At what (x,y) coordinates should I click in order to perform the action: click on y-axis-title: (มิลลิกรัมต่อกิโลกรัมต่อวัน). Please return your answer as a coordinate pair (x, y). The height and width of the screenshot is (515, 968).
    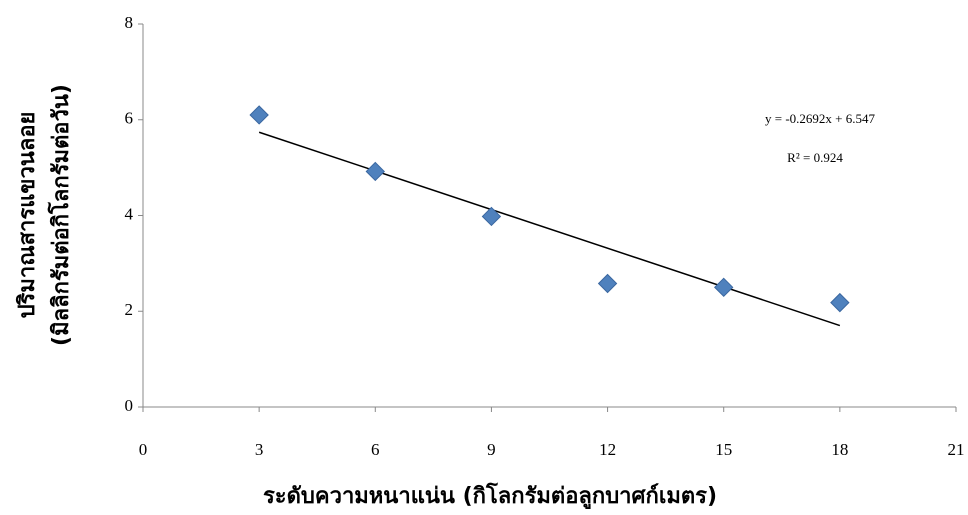
    Looking at the image, I should click on (60, 215).